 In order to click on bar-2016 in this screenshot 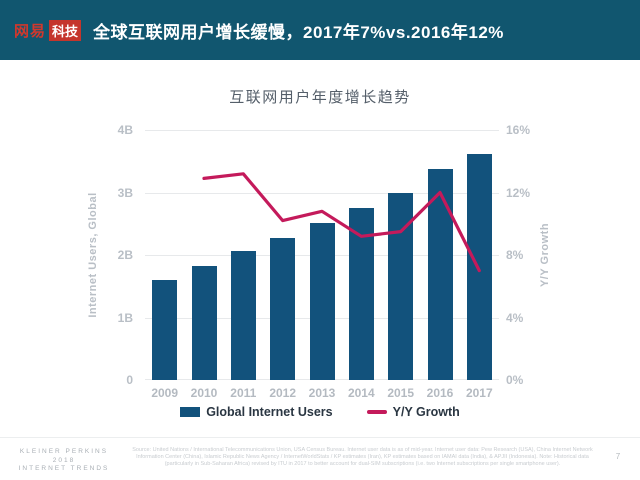, I will do `click(440, 274)`.